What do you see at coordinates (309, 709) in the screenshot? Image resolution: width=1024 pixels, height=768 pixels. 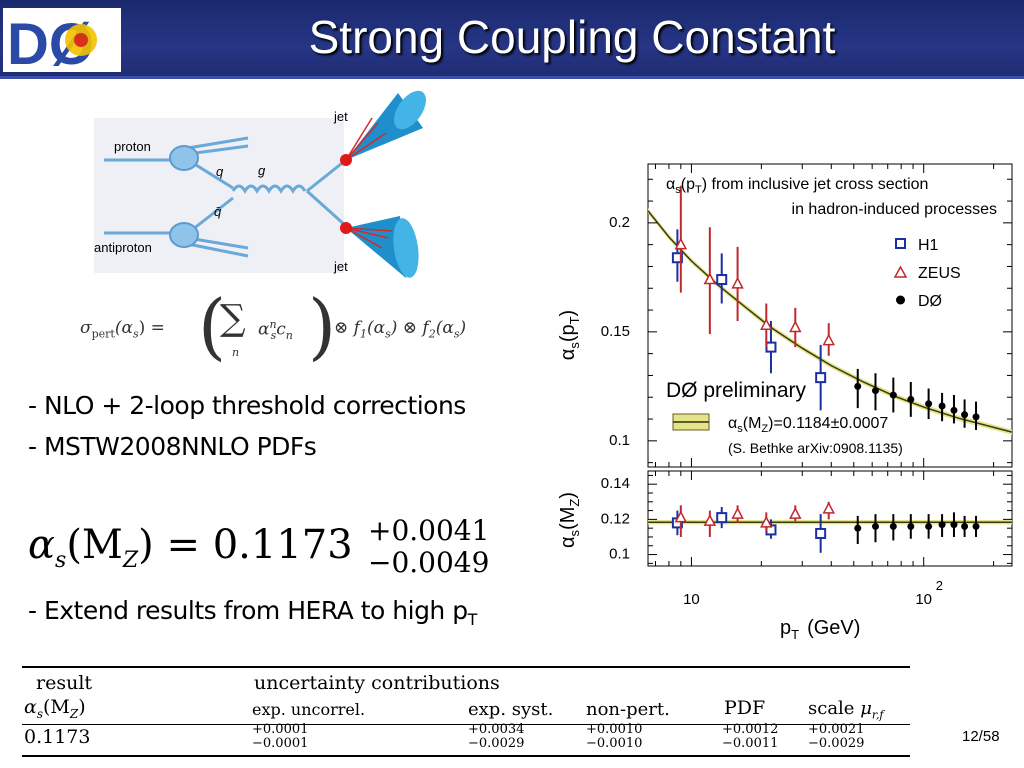 I see `table-col-exp-uncorr: exp. uncorrel.` at bounding box center [309, 709].